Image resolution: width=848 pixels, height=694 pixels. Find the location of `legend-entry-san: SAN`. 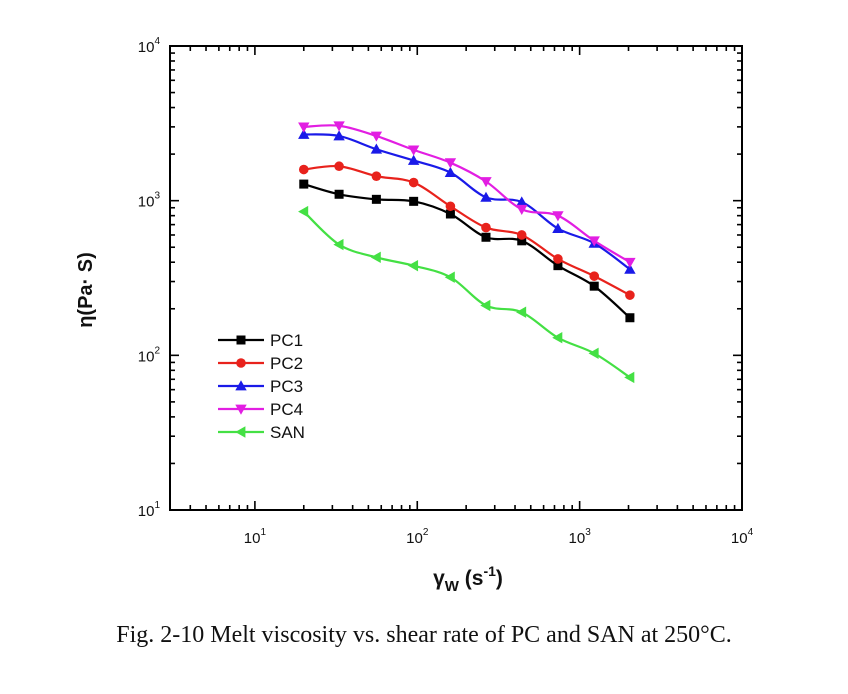

legend-entry-san: SAN is located at coordinates (261, 432).